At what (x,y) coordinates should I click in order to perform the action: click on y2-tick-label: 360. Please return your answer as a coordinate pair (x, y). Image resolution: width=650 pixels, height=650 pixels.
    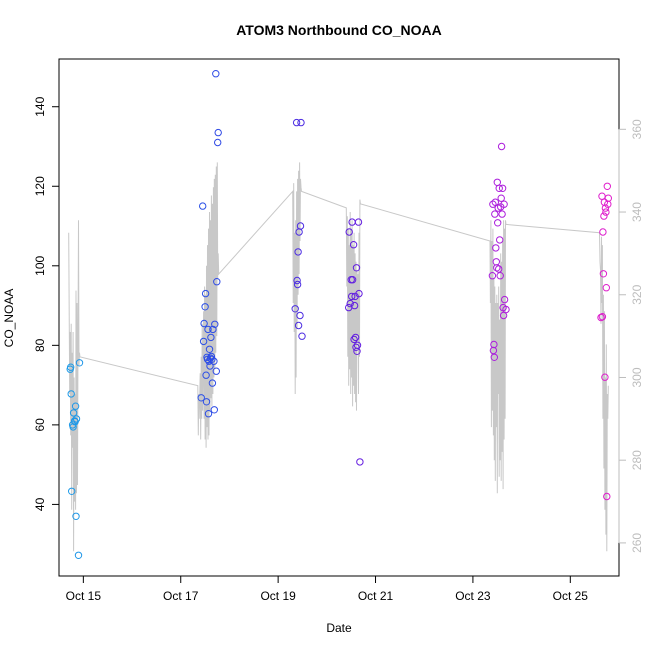
    Looking at the image, I should click on (637, 129).